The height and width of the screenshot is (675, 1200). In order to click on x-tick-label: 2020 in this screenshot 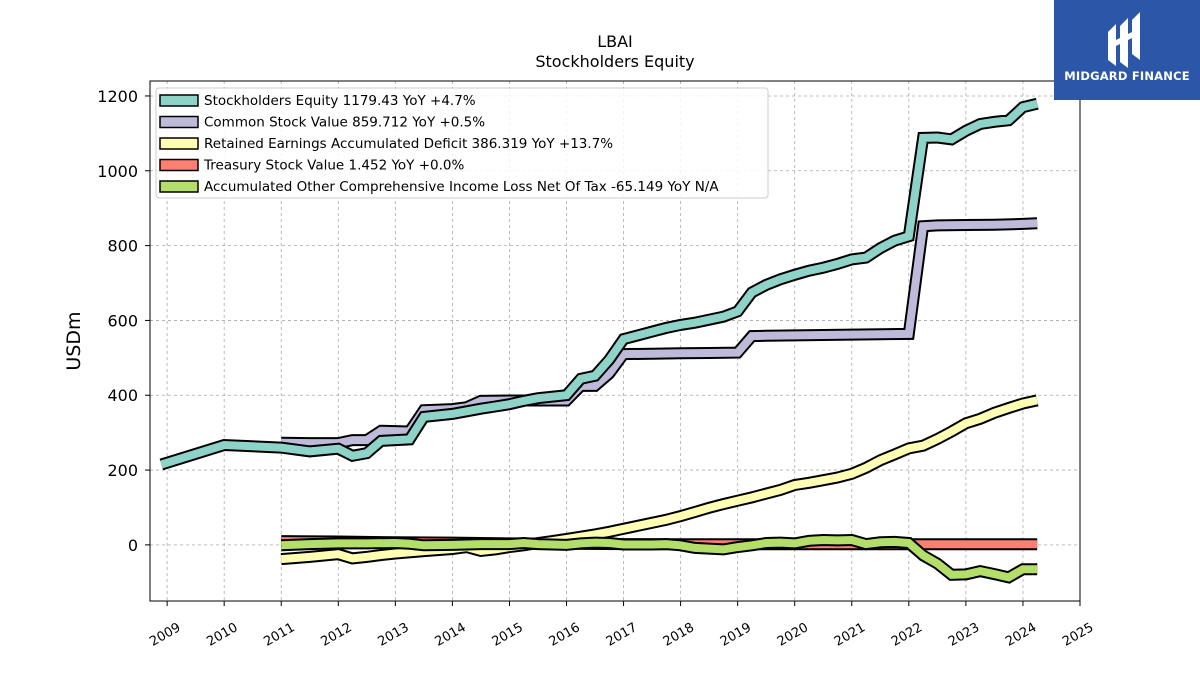, I will do `click(793, 635)`.